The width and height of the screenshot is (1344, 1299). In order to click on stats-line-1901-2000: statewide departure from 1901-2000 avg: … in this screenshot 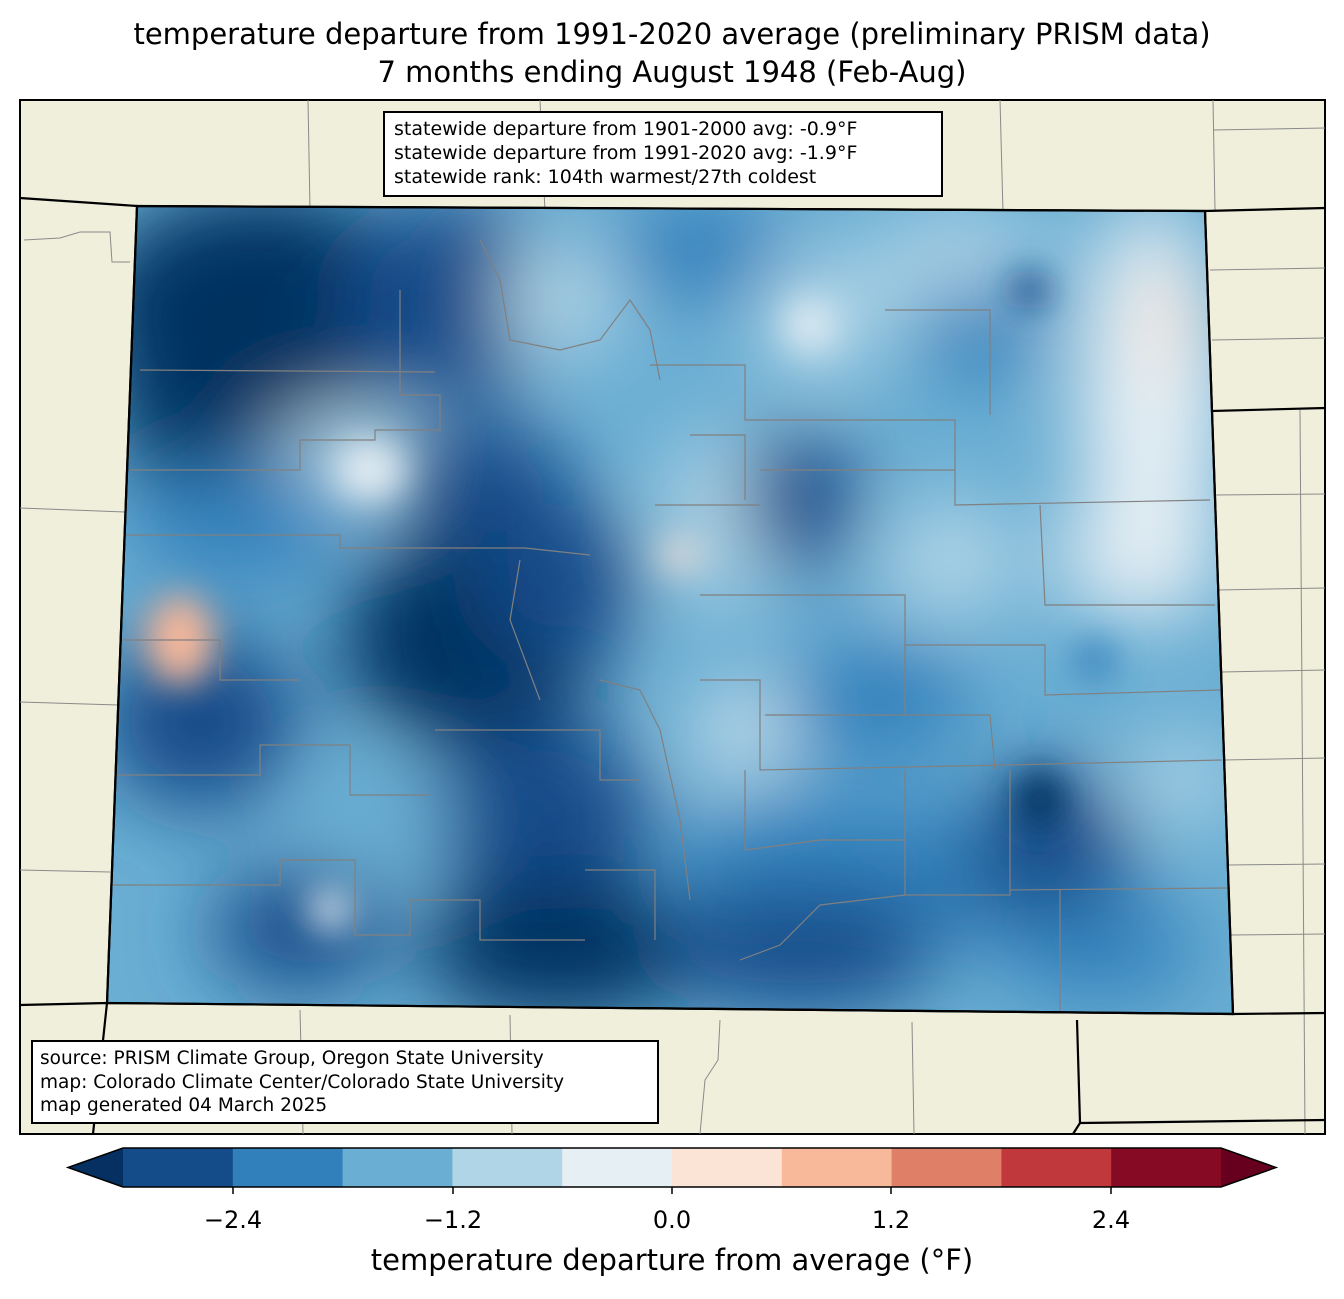, I will do `click(626, 129)`.